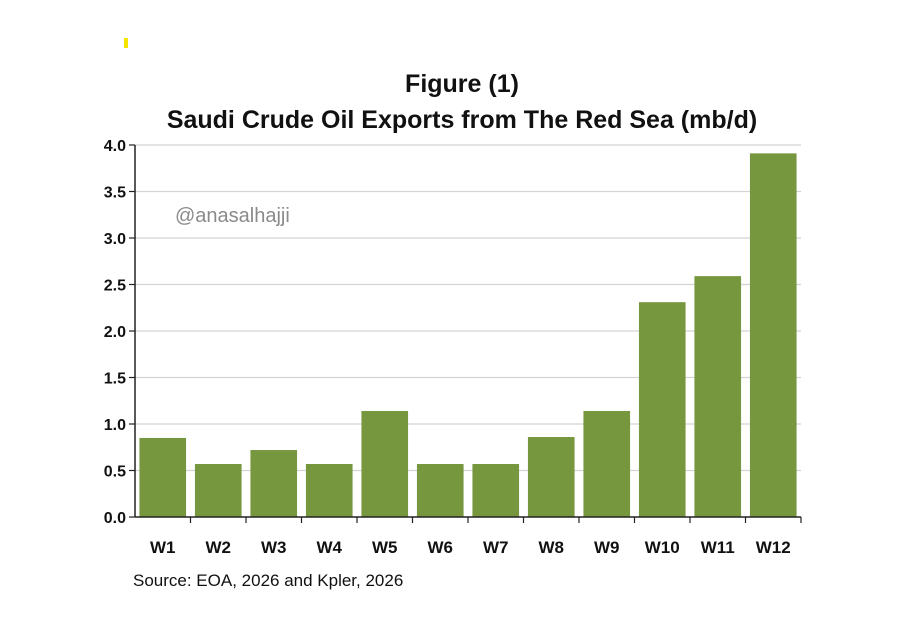  Describe the element at coordinates (115, 146) in the screenshot. I see `y-tick-label: 4.0` at that location.